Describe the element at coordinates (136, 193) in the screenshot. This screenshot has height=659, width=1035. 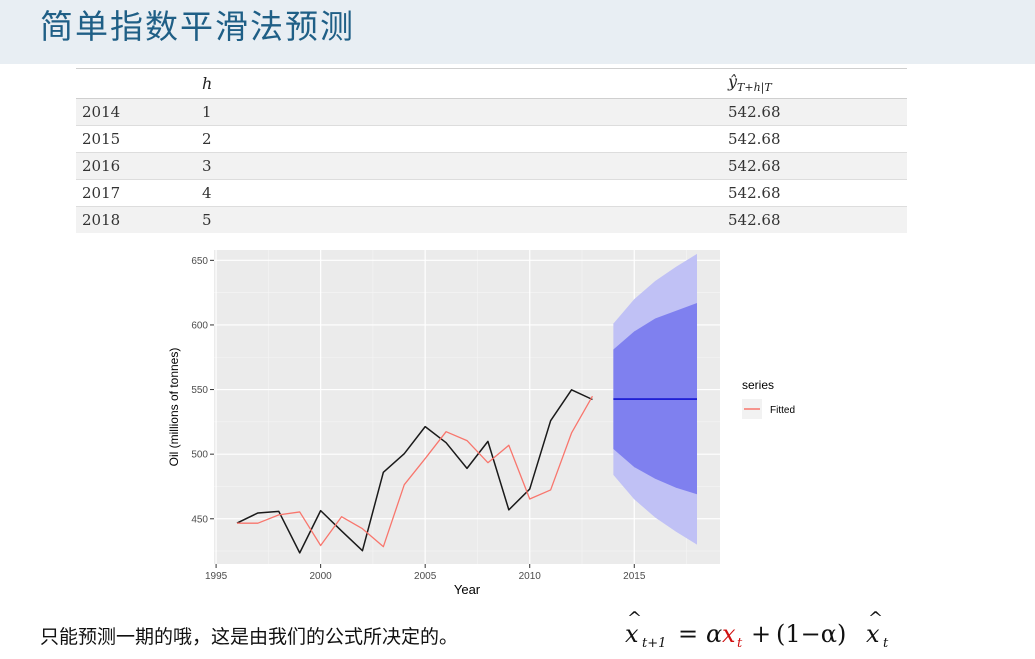
I see `cell-year: 2017` at that location.